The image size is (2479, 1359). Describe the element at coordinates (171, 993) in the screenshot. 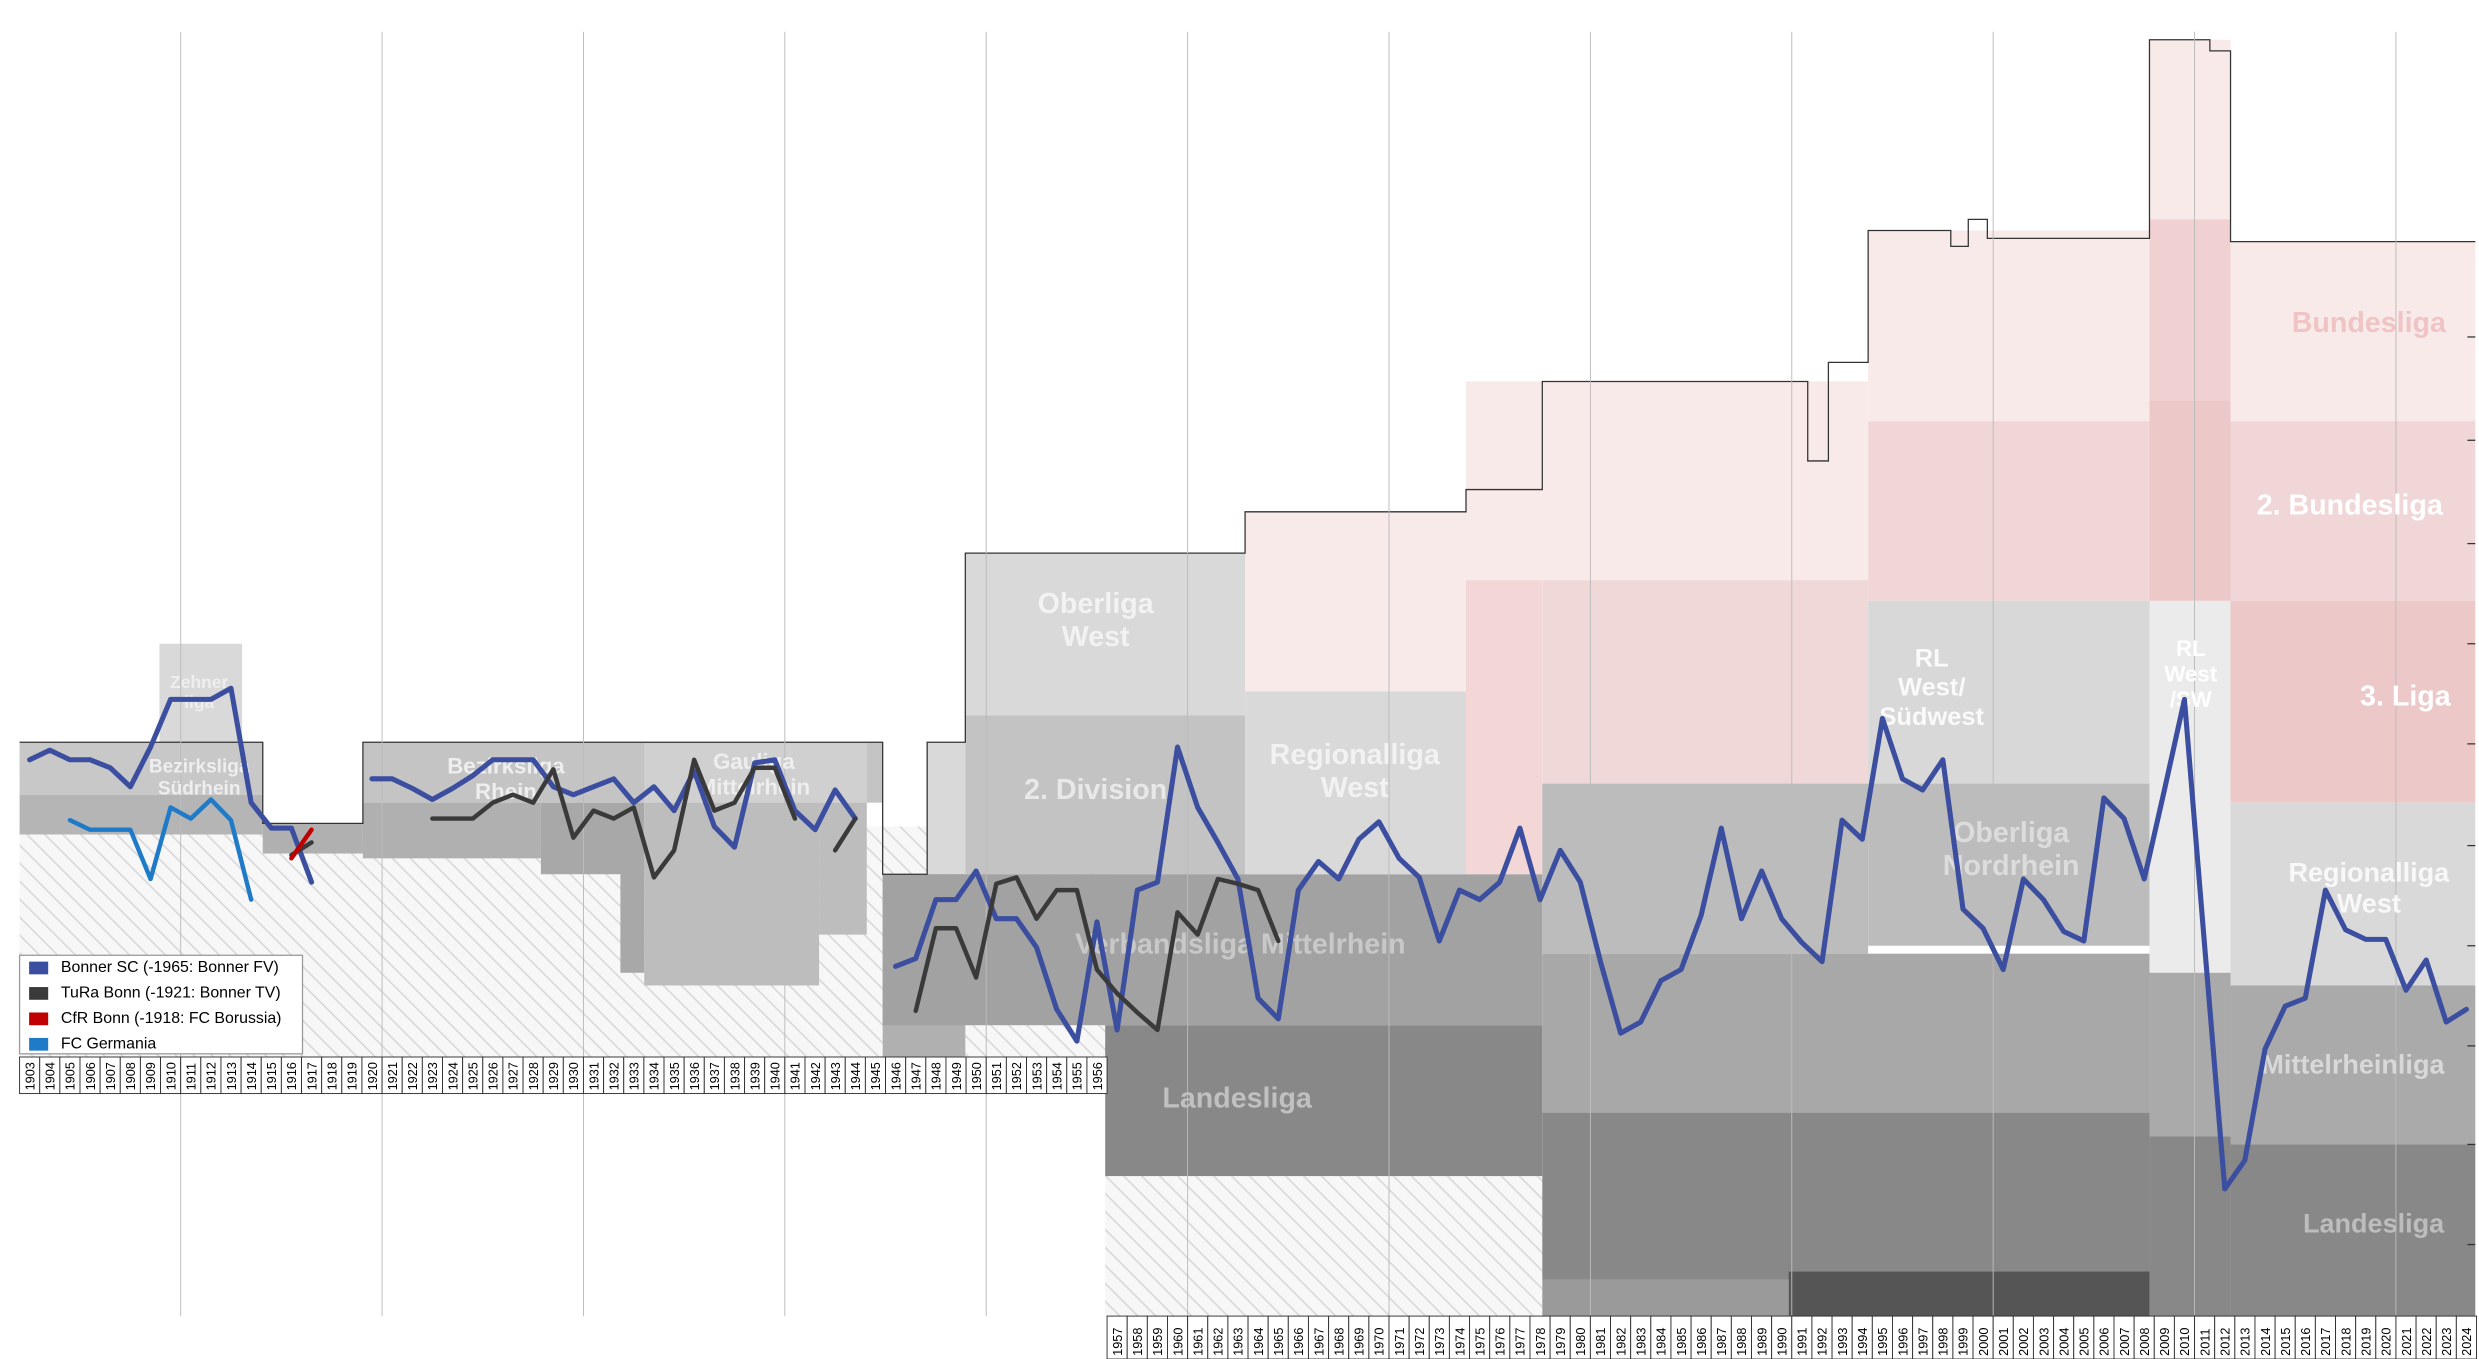

I see `legend-label: TuRa Bonn (-1921: Bonner TV)` at that location.